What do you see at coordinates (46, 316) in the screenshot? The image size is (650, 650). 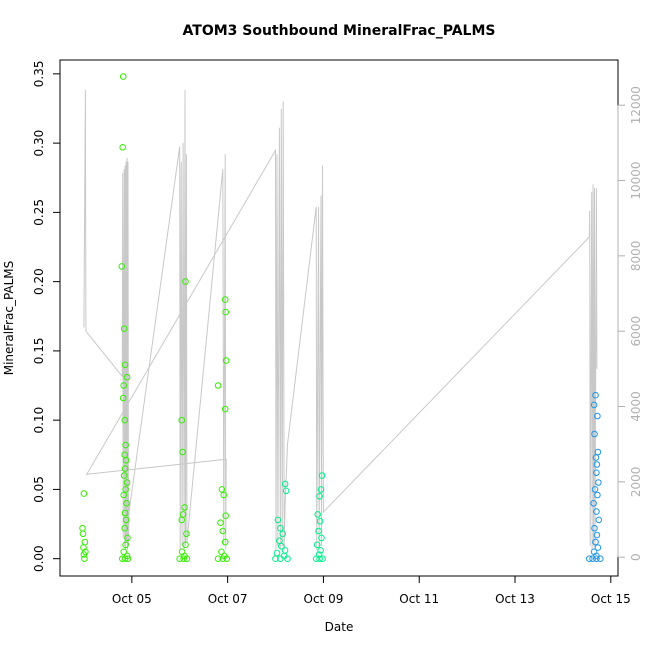 I see `y-axis-left: 0.00 0.05 0.10 0.15 0.20 0.25 0.30 0.35` at bounding box center [46, 316].